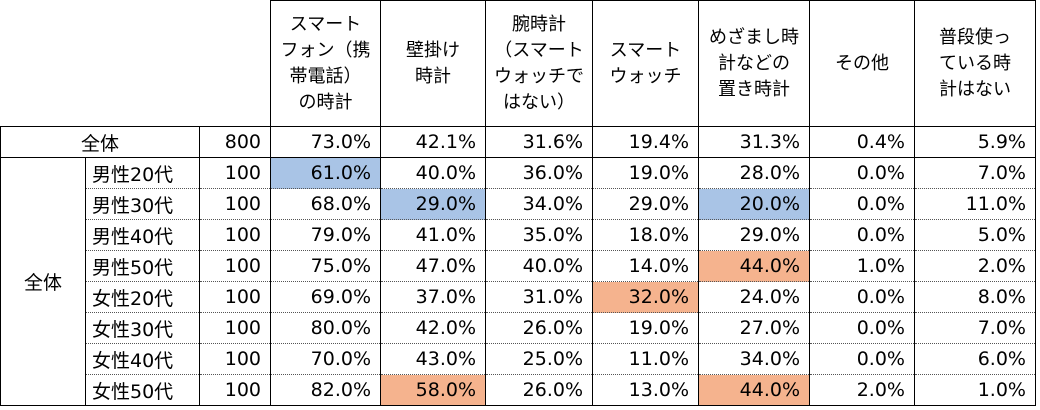  Describe the element at coordinates (754, 173) in the screenshot. I see `value-cell: 28.0%` at that location.